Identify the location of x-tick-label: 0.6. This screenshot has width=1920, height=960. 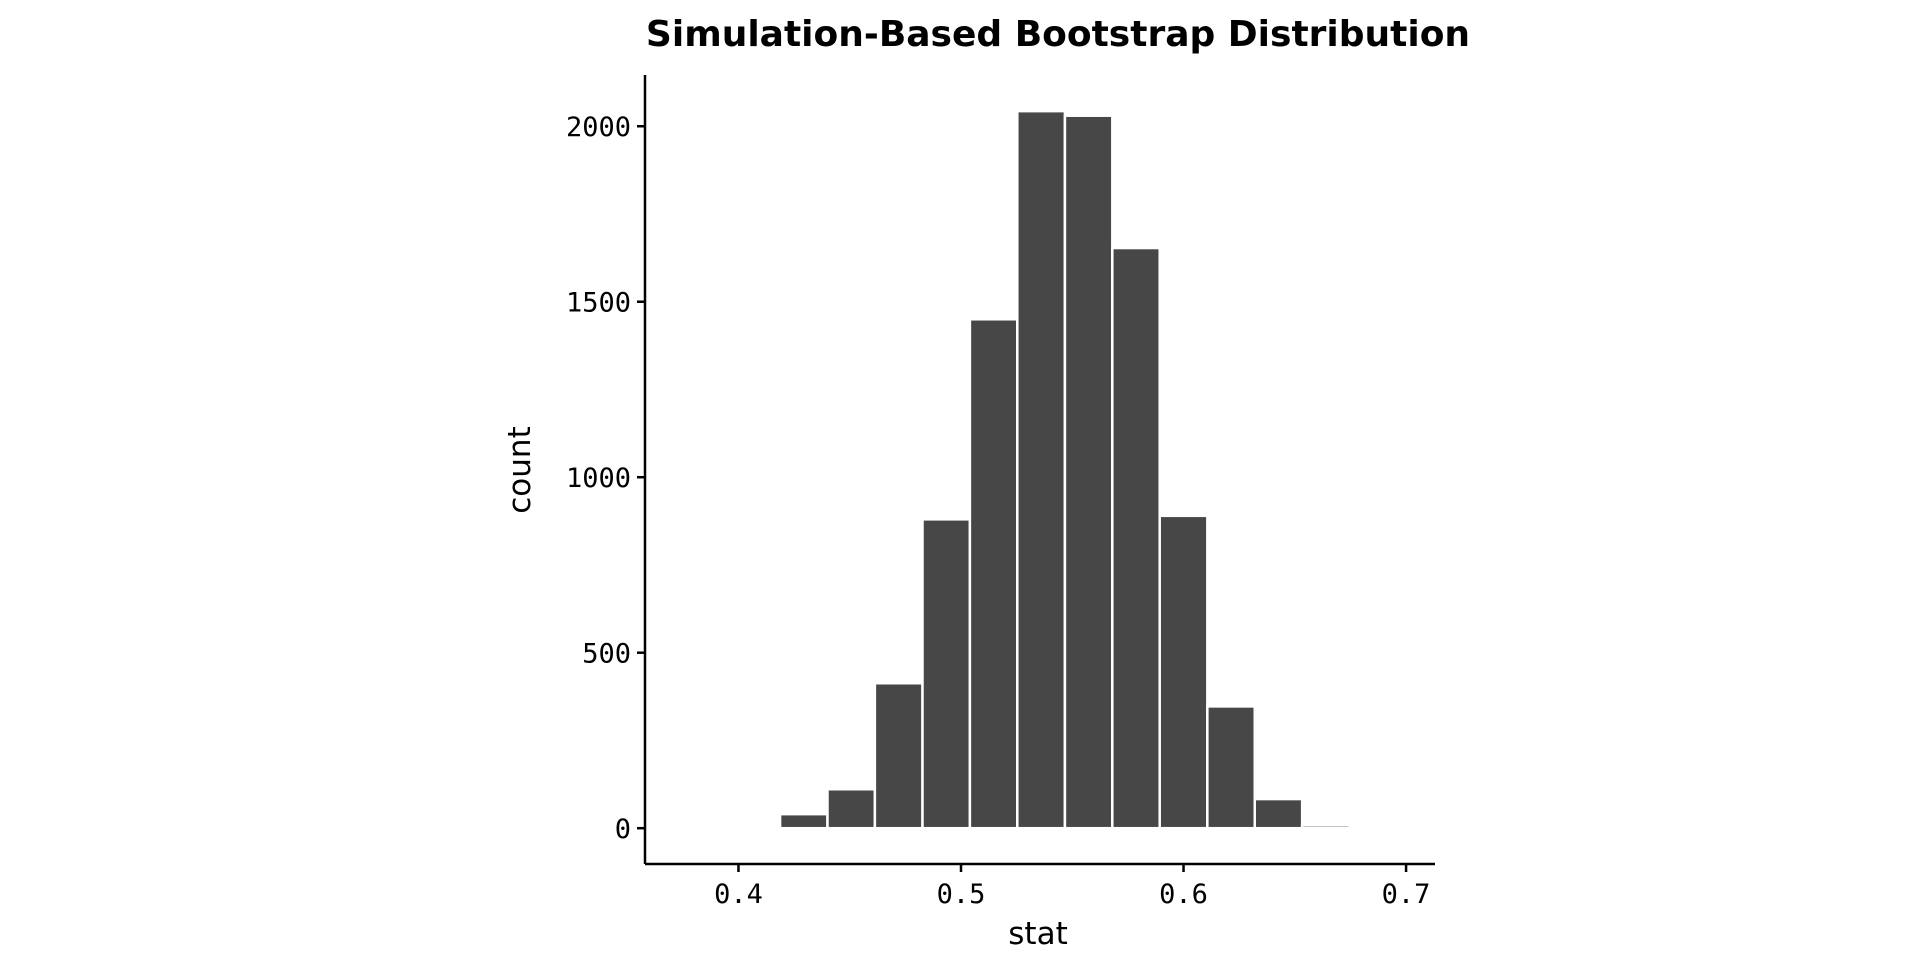
(1183, 894).